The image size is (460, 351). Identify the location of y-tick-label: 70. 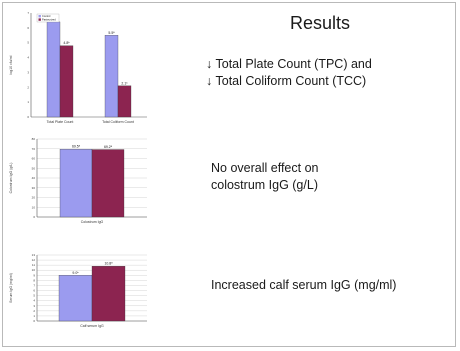
(34, 149).